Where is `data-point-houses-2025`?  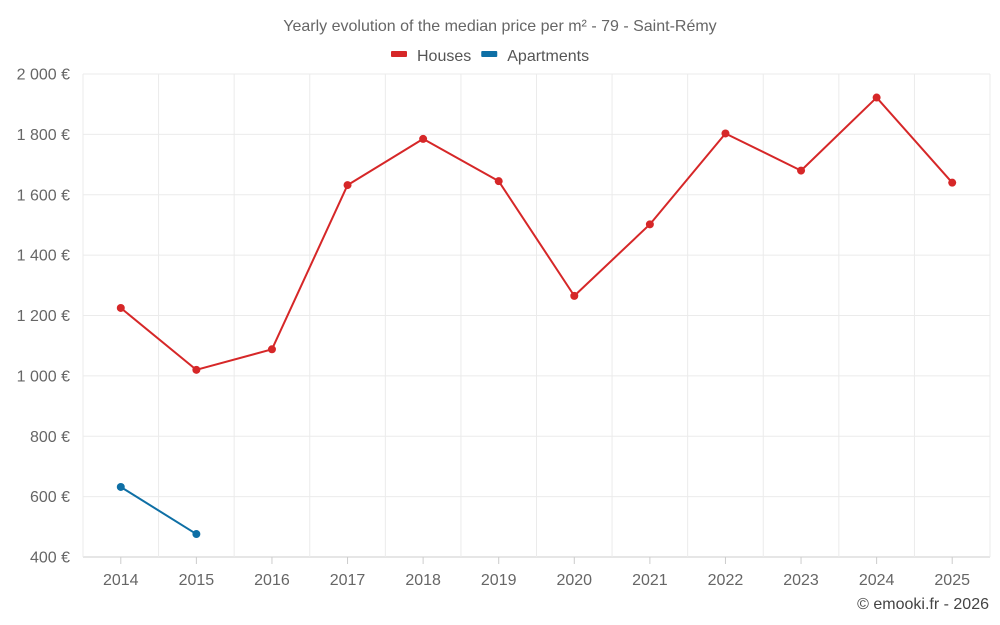 data-point-houses-2025 is located at coordinates (952, 182).